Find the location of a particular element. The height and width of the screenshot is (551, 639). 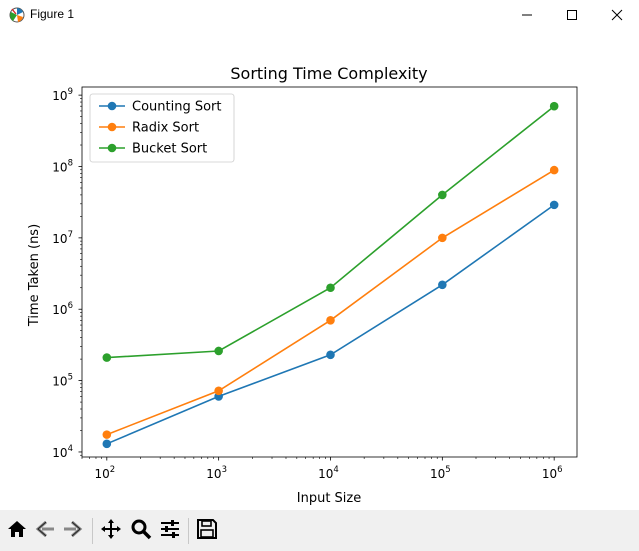

x-tick-label: 10³ is located at coordinates (216, 473).